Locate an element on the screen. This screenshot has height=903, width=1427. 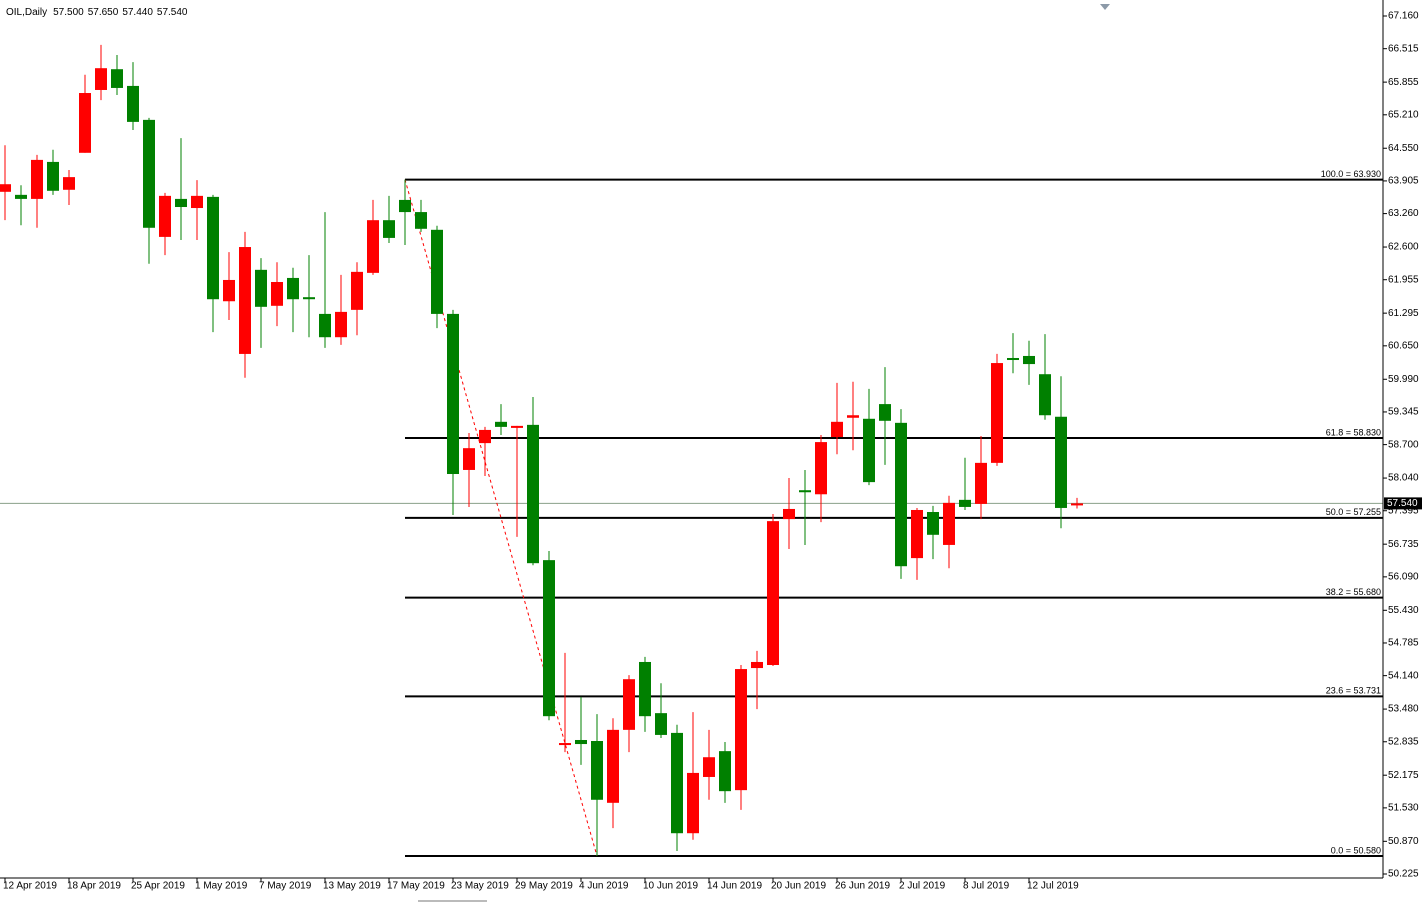
y-tick-label: 67.160 is located at coordinates (1403, 16).